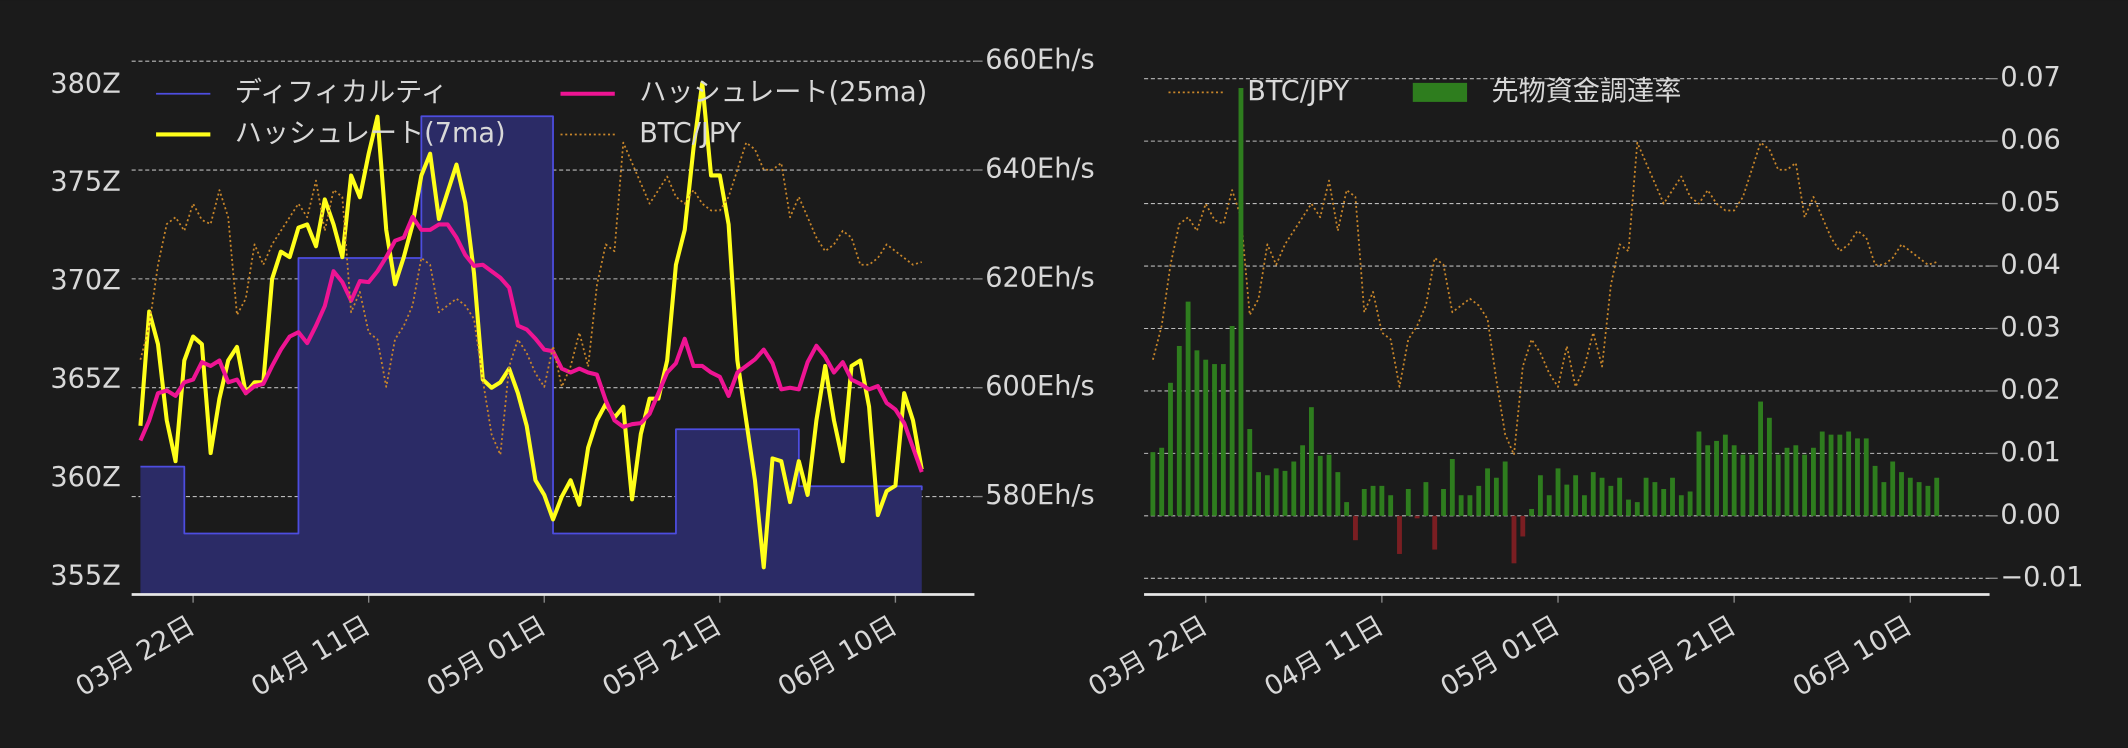  What do you see at coordinates (690, 133) in the screenshot?
I see `legend-label: BTC/JPY` at bounding box center [690, 133].